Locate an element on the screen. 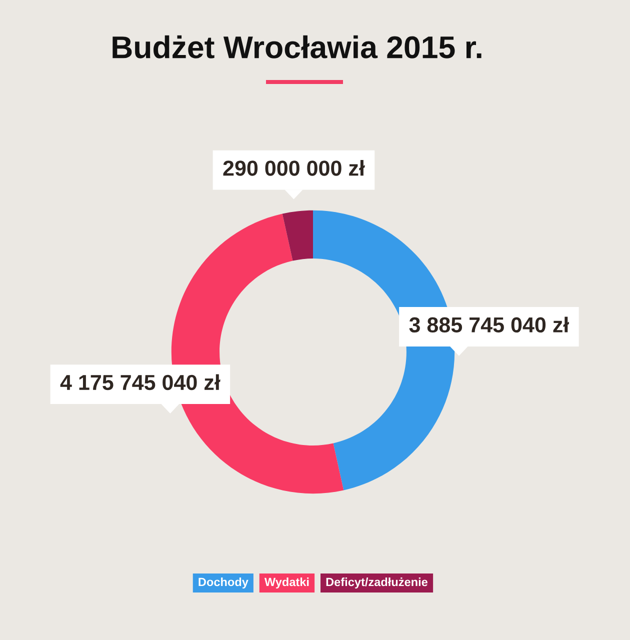  data-label: 4 175 745 040 zł is located at coordinates (140, 382).